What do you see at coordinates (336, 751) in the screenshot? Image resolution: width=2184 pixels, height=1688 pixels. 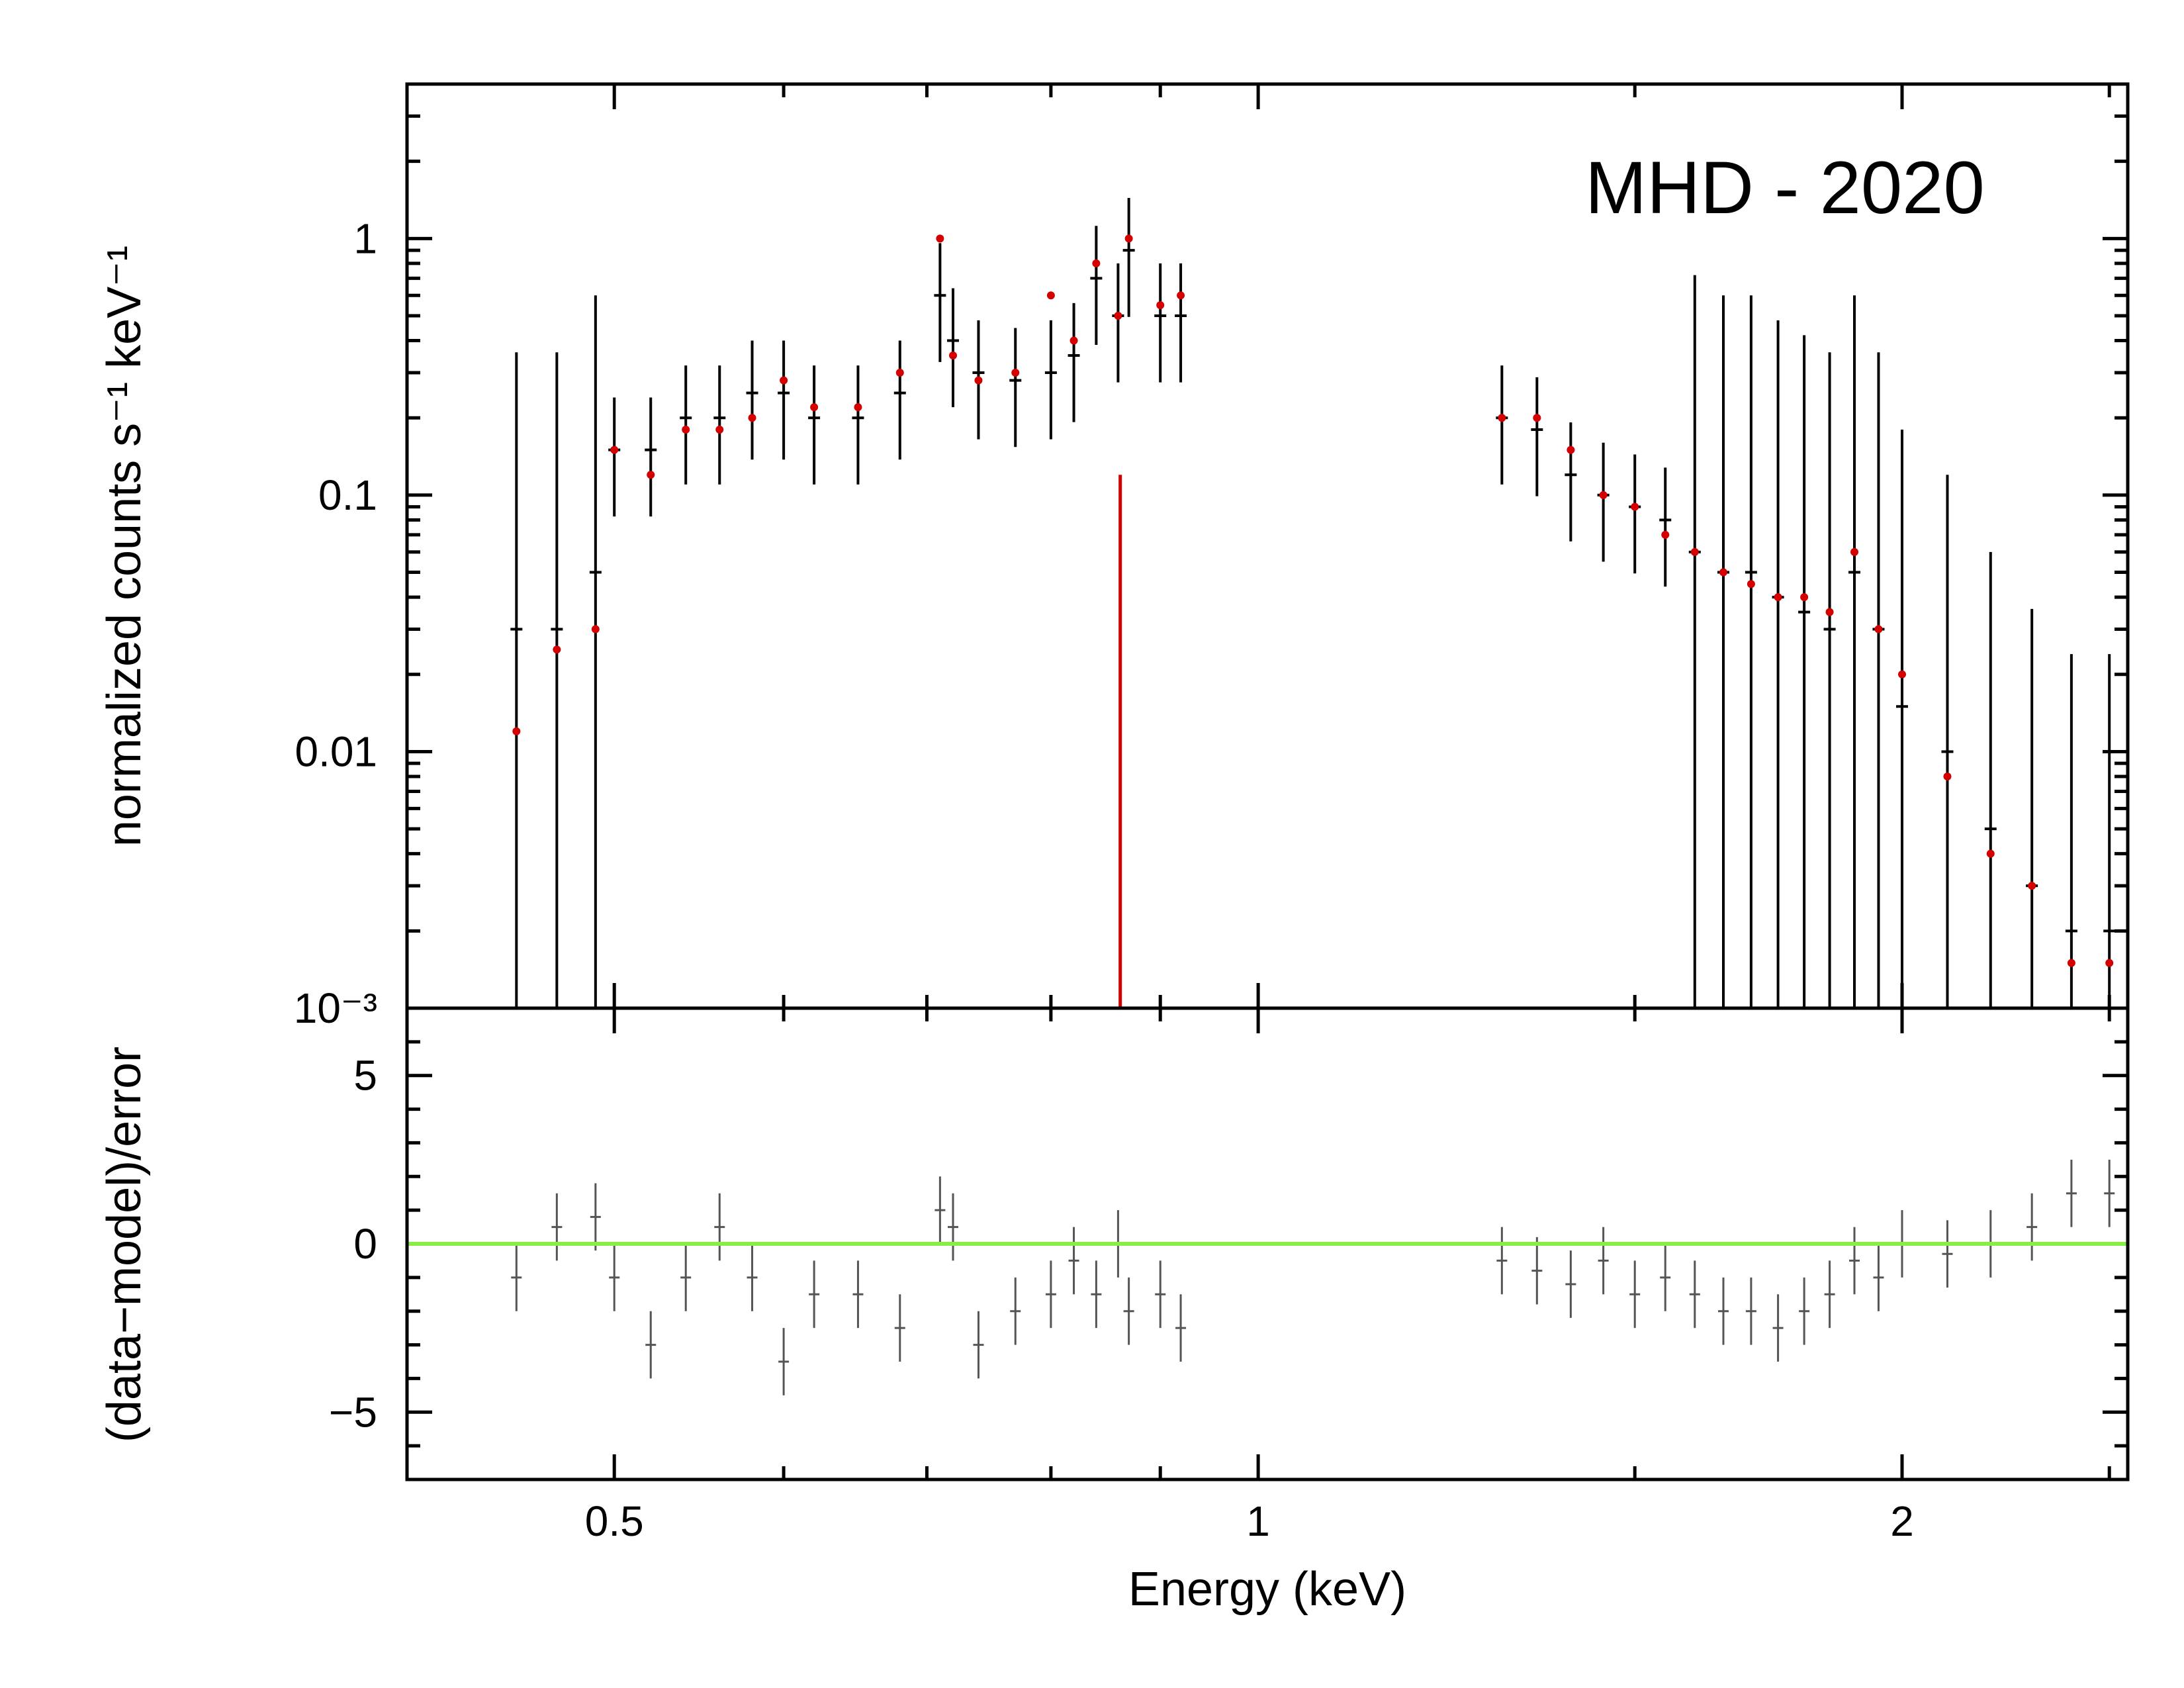 I see `y-tick-label: 0.01` at bounding box center [336, 751].